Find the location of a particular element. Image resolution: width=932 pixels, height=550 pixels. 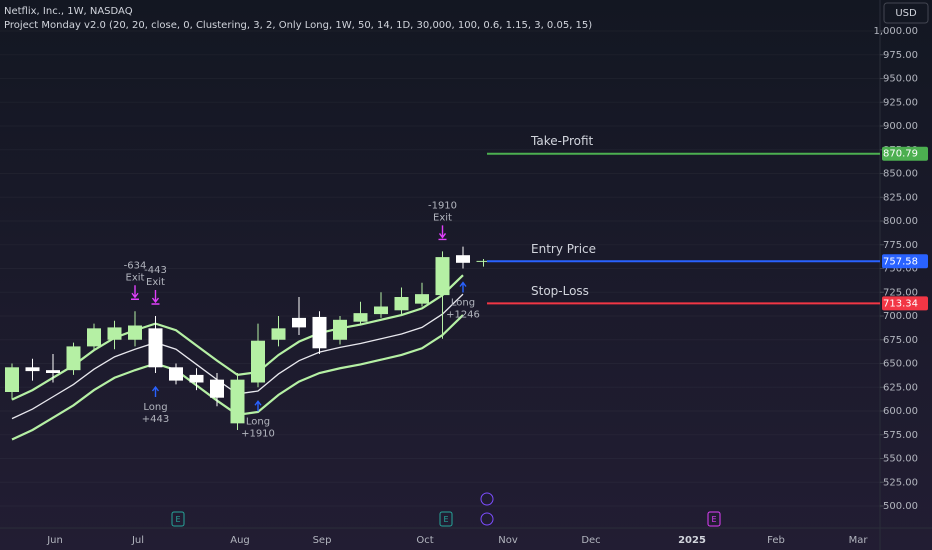

y-tick-label: 600.00 is located at coordinates (900, 411).